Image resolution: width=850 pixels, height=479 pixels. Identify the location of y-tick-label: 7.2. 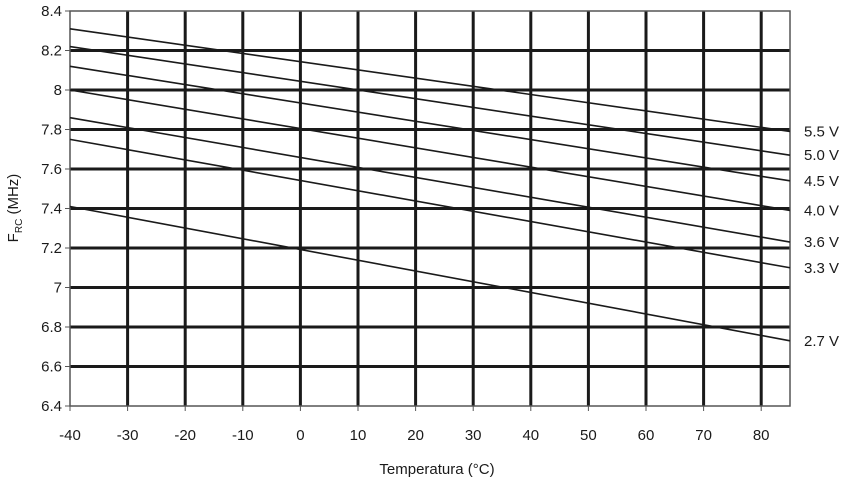
(51, 248).